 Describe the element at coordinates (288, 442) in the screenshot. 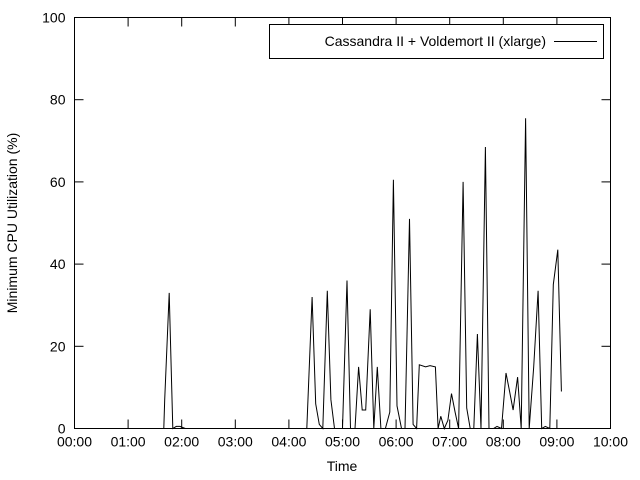

I see `x-tick-label: 04:00` at that location.